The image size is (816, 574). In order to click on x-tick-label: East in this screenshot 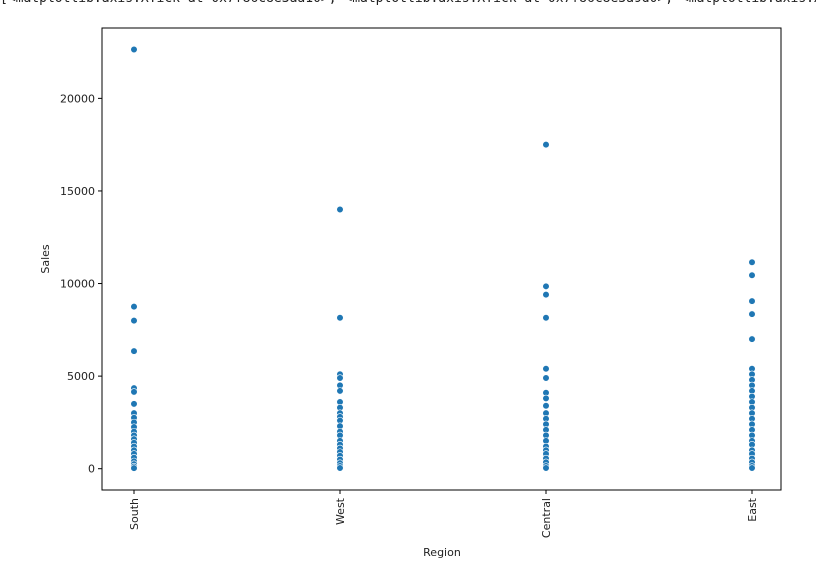, I will do `click(752, 509)`.